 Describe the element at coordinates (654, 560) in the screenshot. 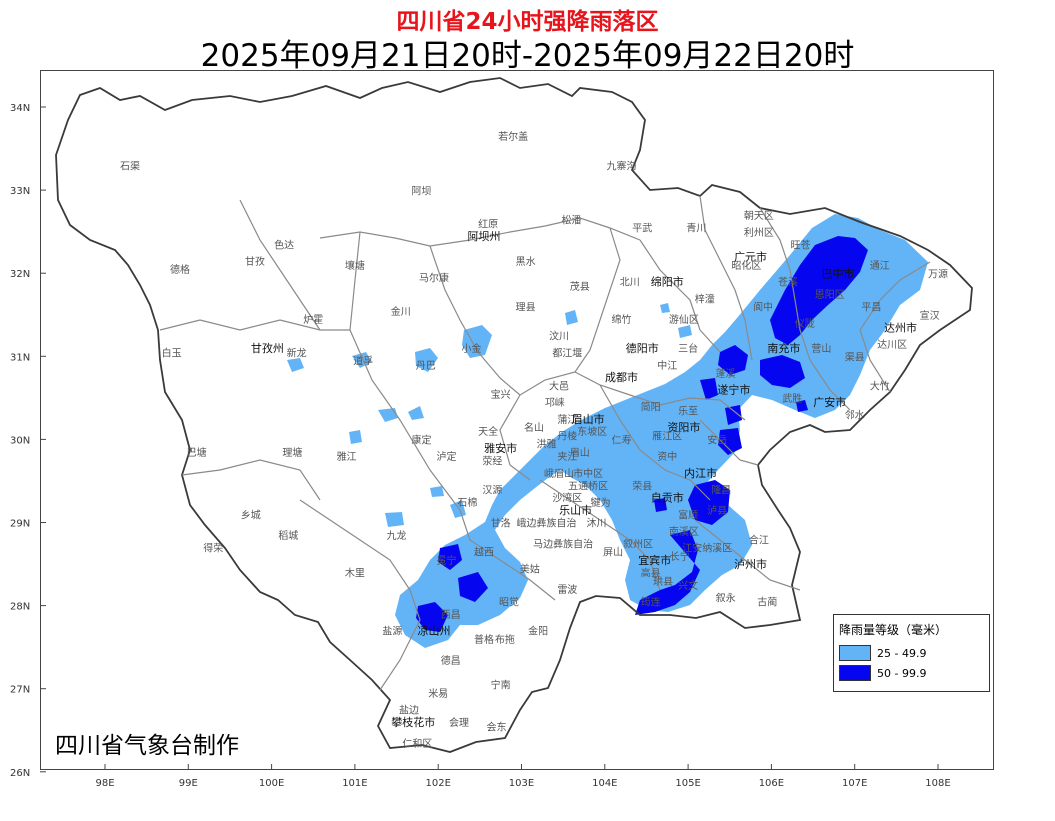

I see `city-label: 宜宾市` at that location.